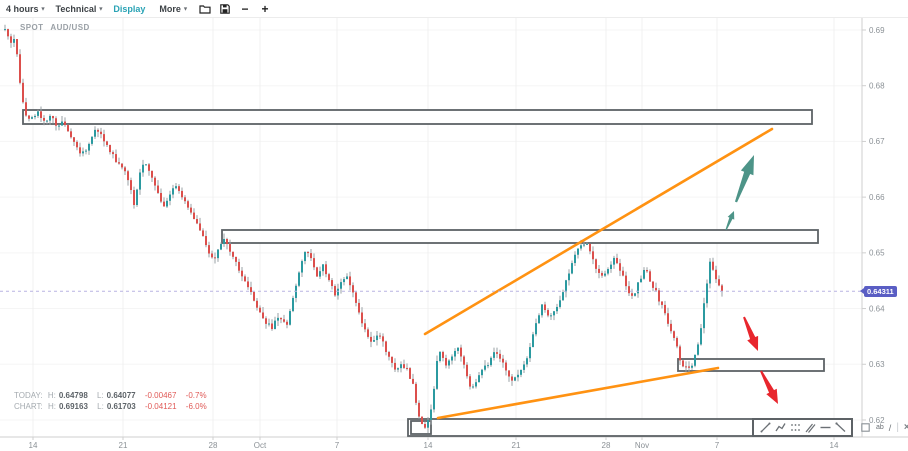  I want to click on drawing-toolbar: ab / | ×, so click(830, 427).